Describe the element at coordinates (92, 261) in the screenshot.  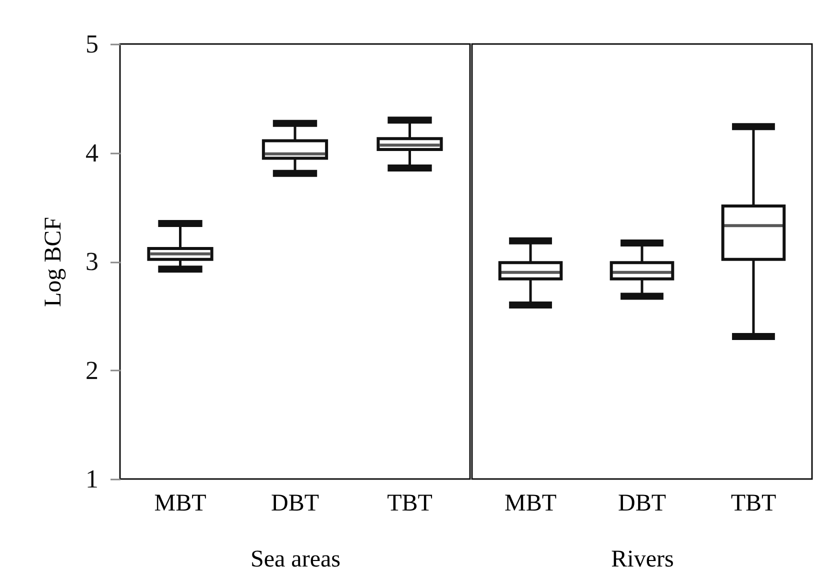
I see `y-tick-label: 3` at that location.